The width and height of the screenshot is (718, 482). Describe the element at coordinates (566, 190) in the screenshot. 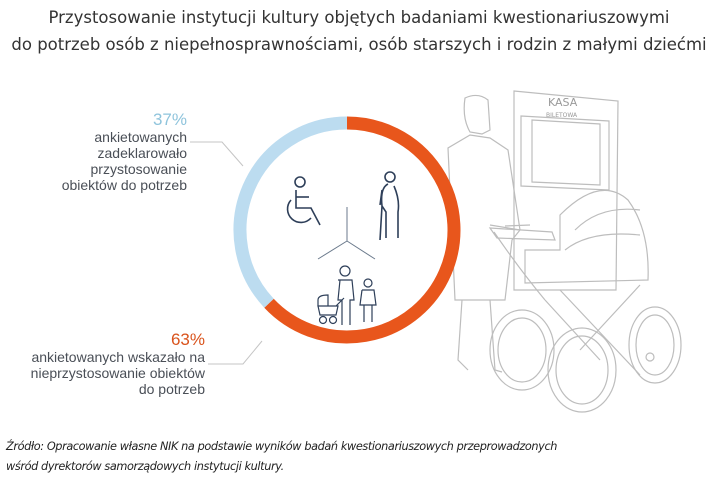

I see `ticket-office-illustration: KASA BILETOWA` at that location.